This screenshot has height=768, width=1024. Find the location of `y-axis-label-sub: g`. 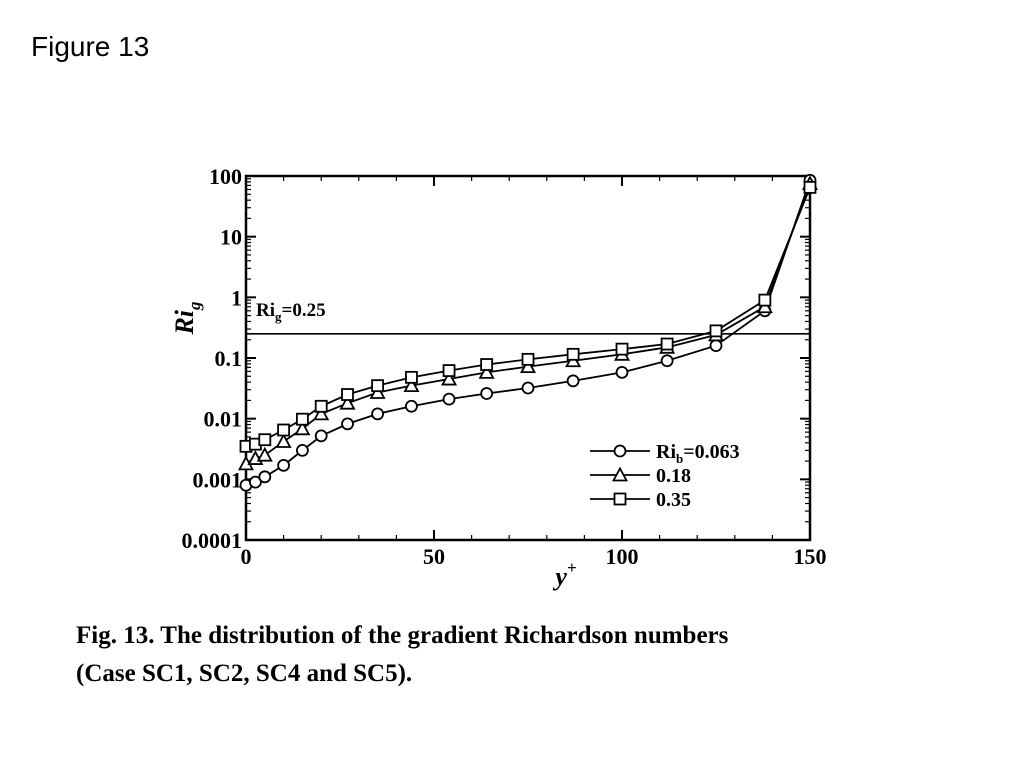

y-axis-label-sub: g is located at coordinates (194, 306).